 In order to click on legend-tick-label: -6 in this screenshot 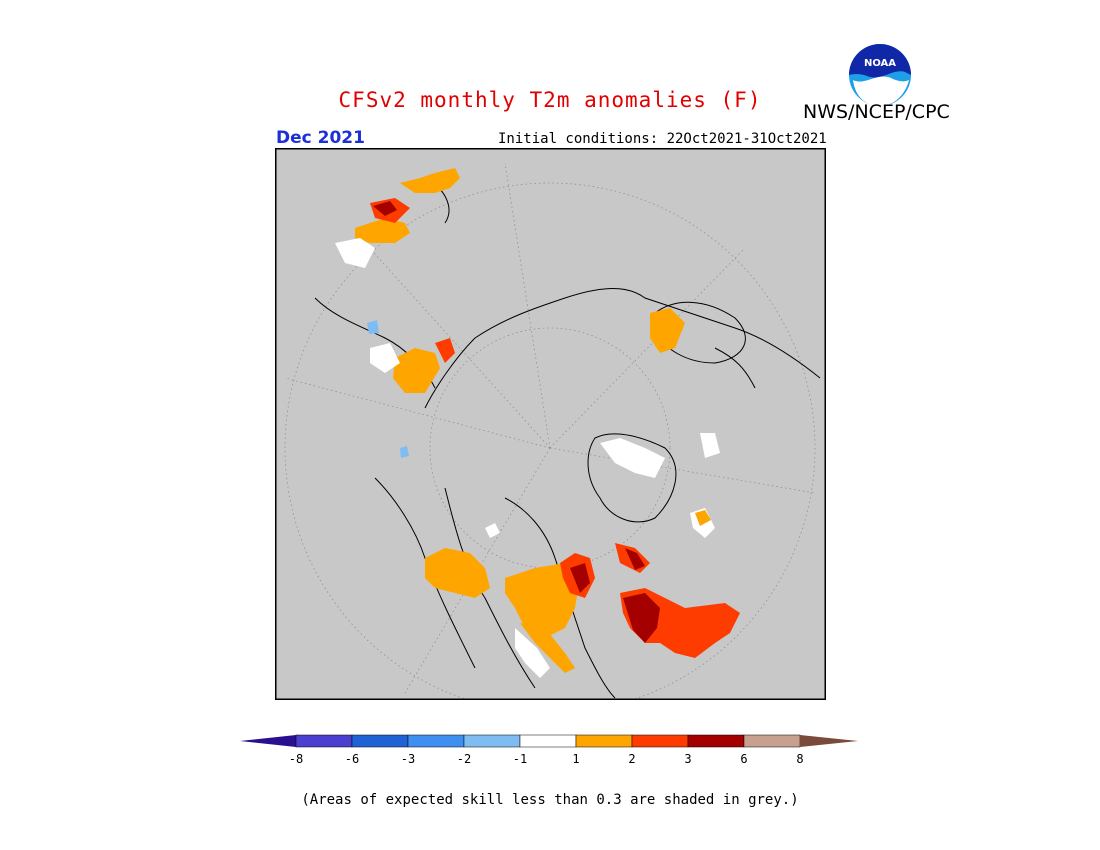, I will do `click(352, 759)`.